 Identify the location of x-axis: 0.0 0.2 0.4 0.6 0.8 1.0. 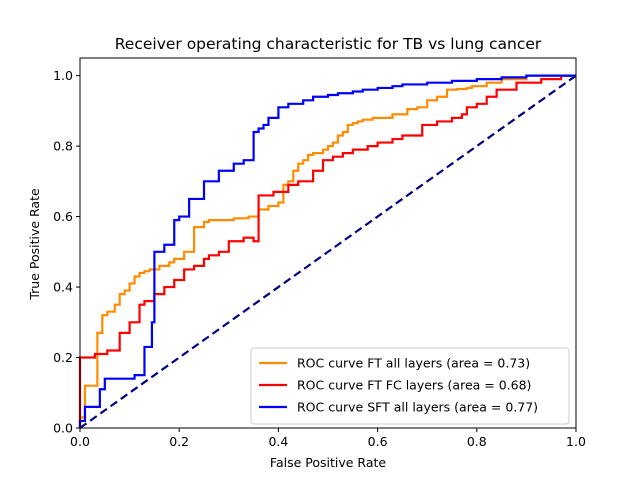
(328, 438).